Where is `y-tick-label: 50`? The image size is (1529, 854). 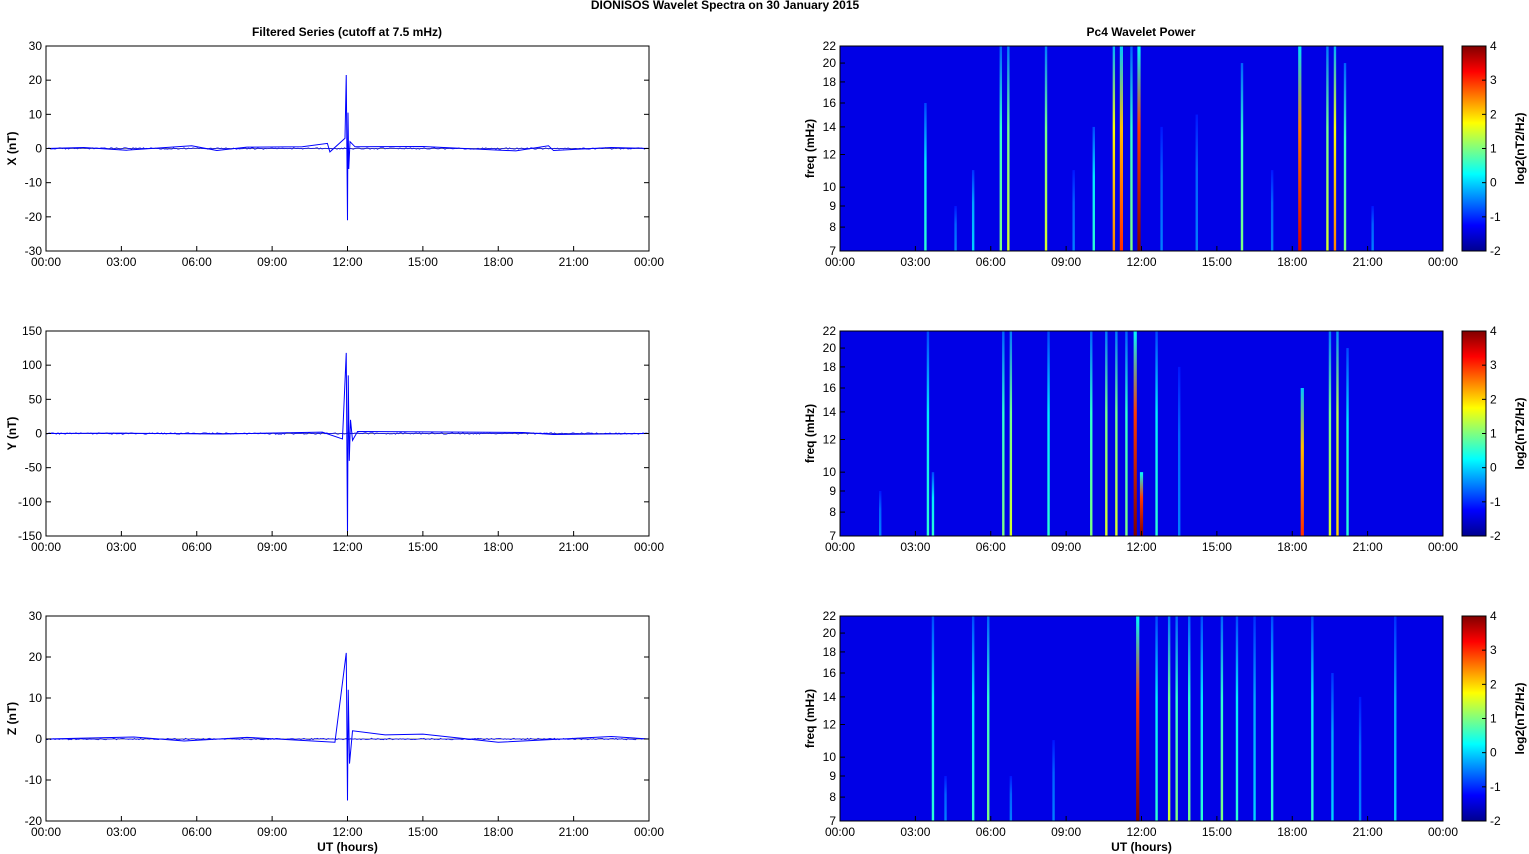
y-tick-label: 50 is located at coordinates (36, 399).